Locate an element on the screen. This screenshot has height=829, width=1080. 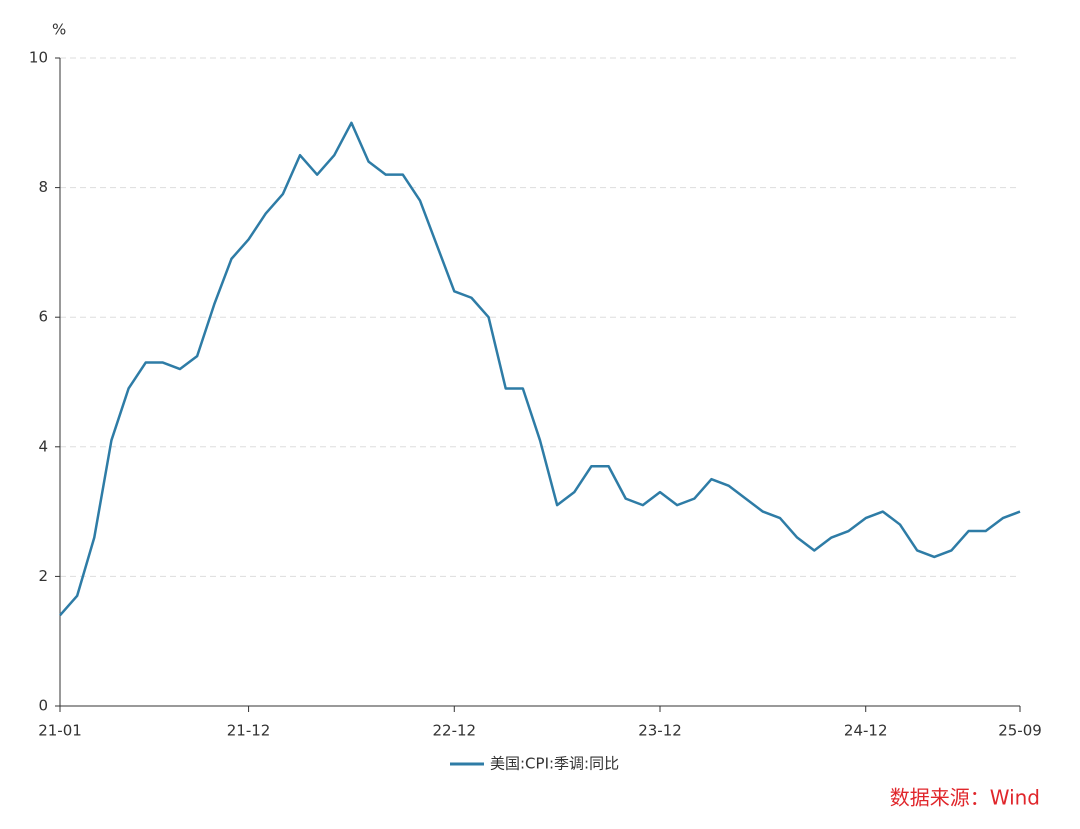
x-tick-label: 21-01 is located at coordinates (60, 731).